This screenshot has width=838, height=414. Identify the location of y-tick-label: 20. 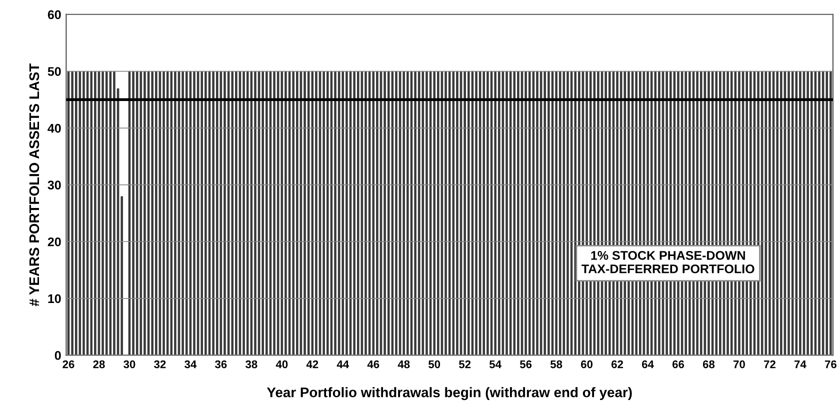
(54, 241).